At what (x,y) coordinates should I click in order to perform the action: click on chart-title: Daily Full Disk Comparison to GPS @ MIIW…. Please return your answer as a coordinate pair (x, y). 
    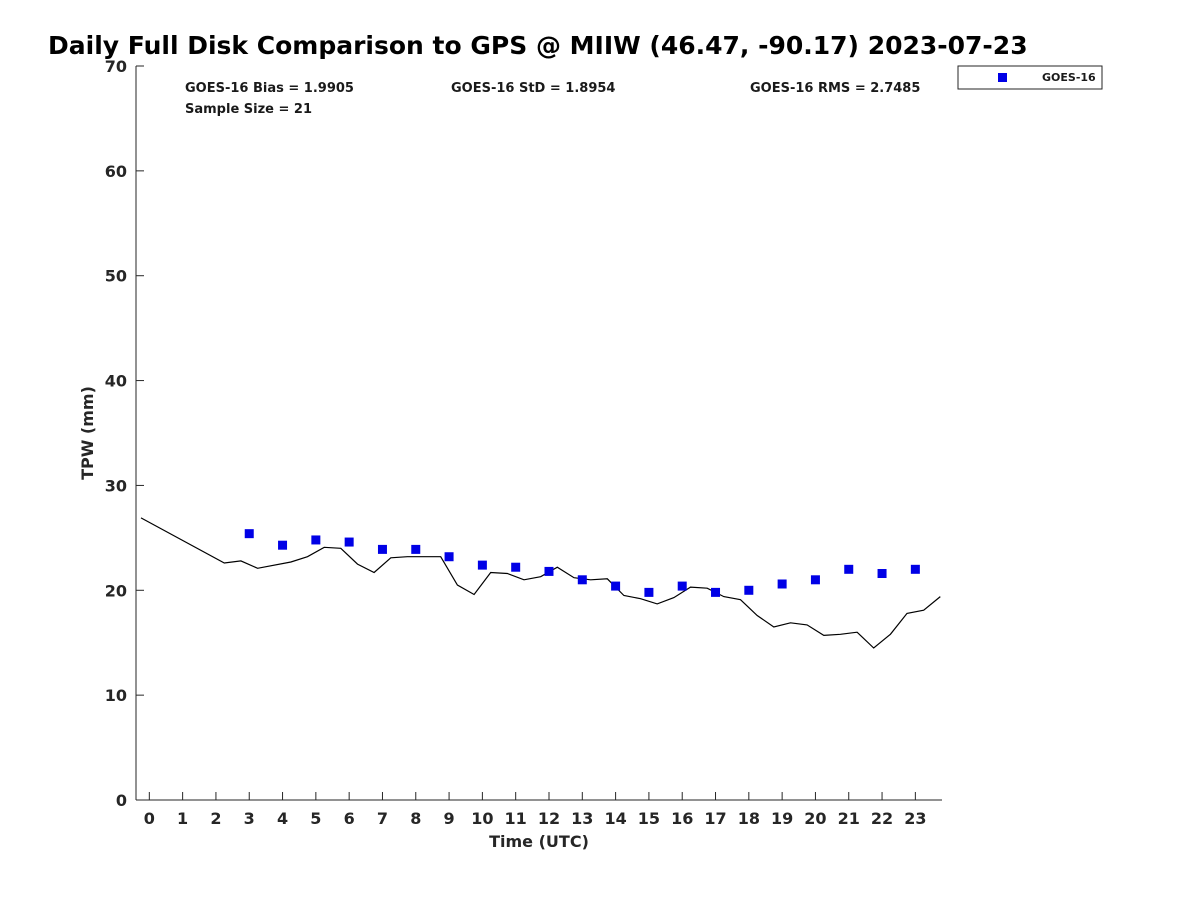
    Looking at the image, I should click on (538, 45).